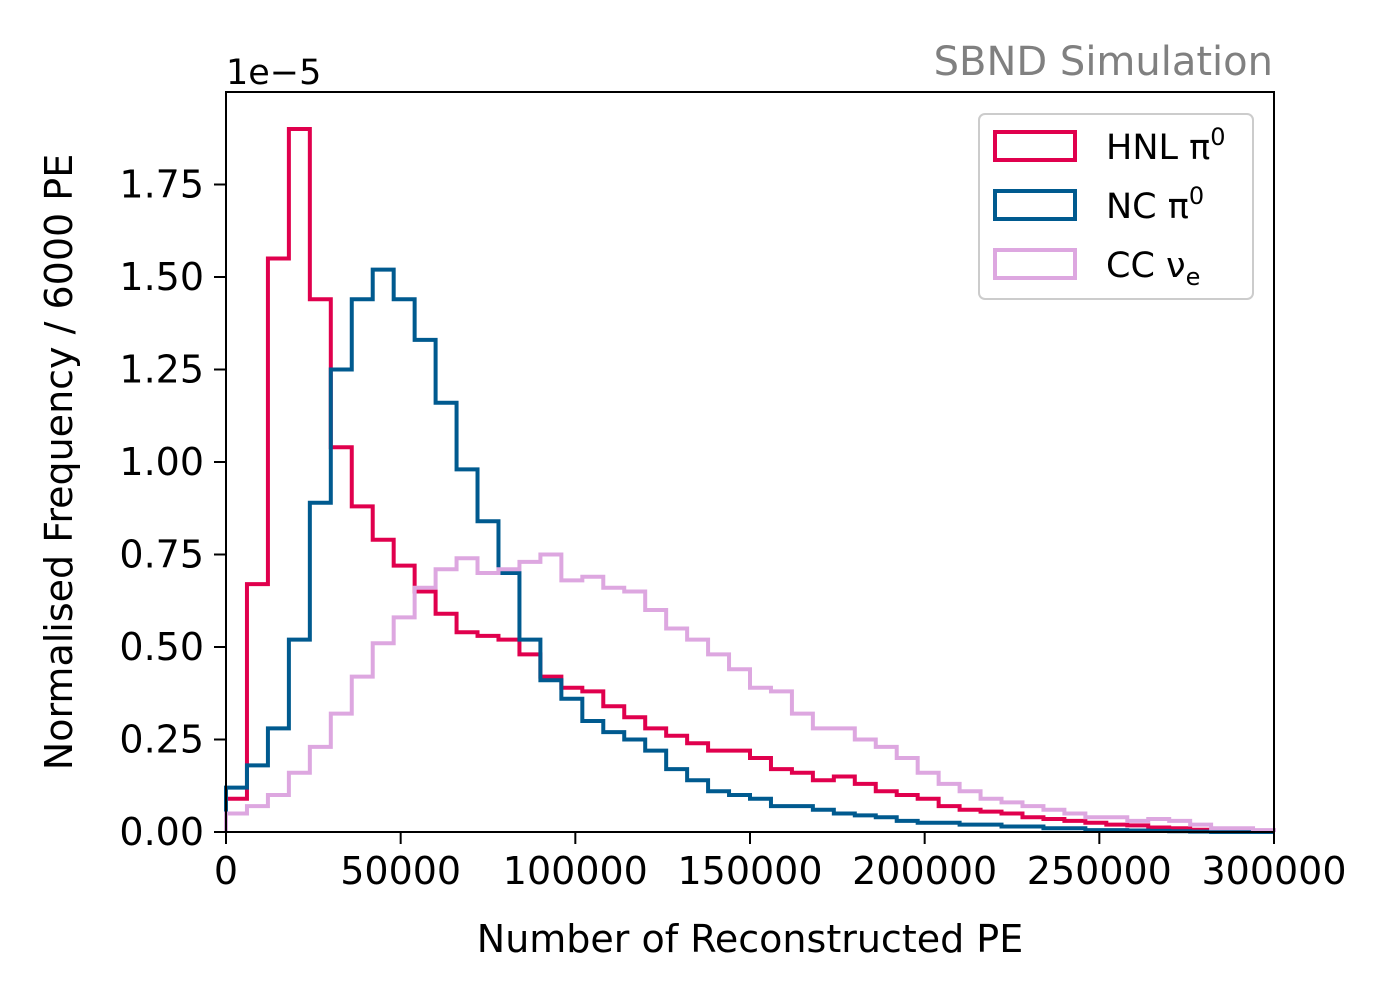 The height and width of the screenshot is (1000, 1400). What do you see at coordinates (400, 871) in the screenshot?
I see `x-tick-label: 50000` at bounding box center [400, 871].